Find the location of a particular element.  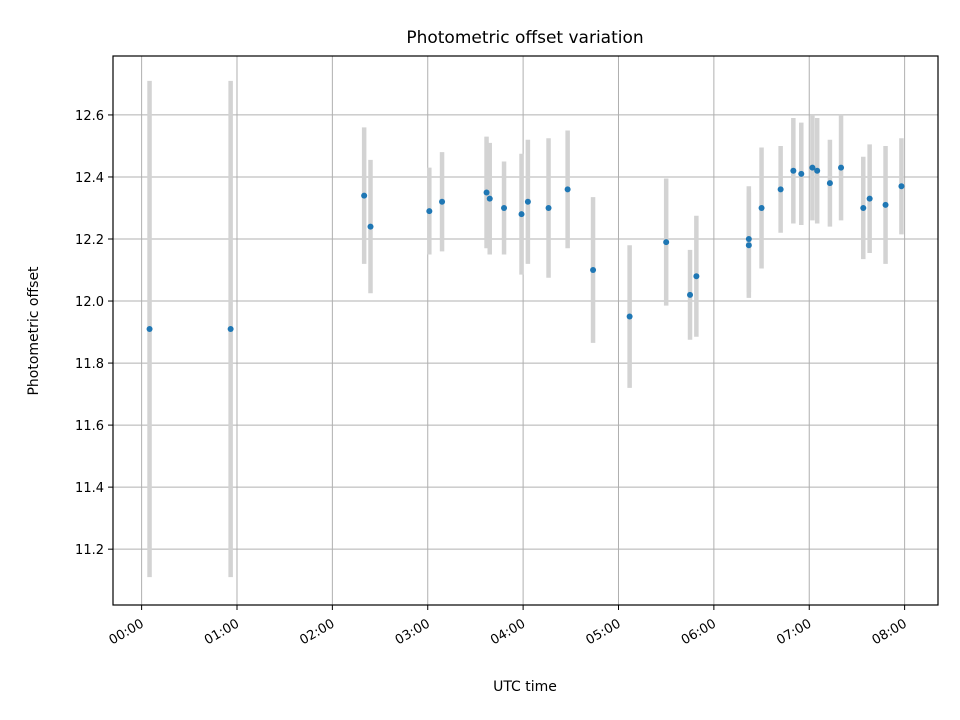

y-axis-label: Photometric offset is located at coordinates (34, 331).